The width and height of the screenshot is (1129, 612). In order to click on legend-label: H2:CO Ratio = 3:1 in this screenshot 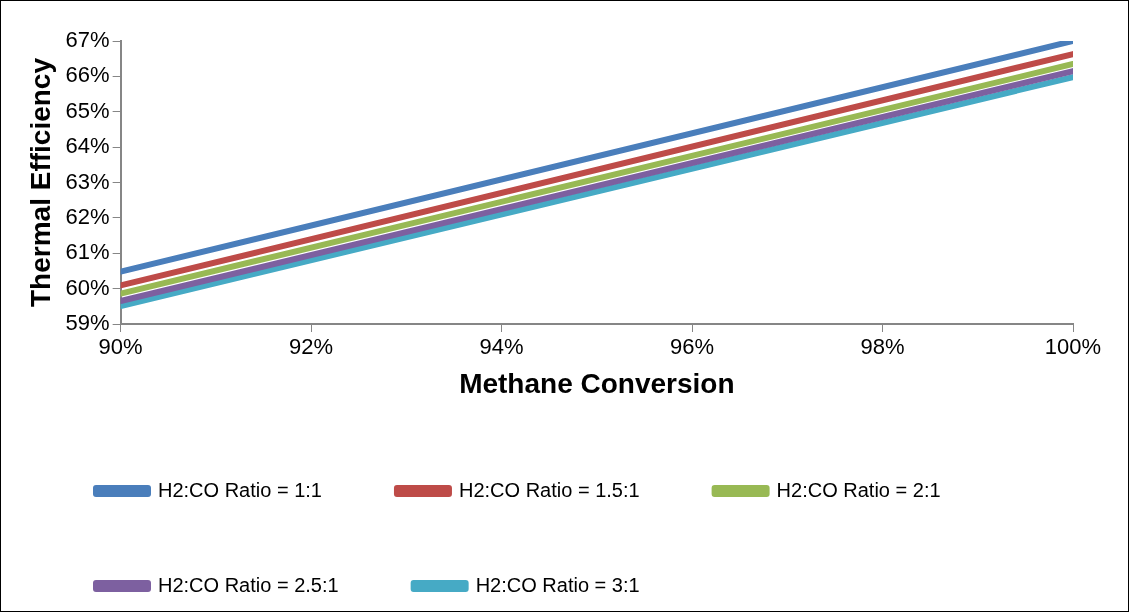, I will do `click(557, 584)`.